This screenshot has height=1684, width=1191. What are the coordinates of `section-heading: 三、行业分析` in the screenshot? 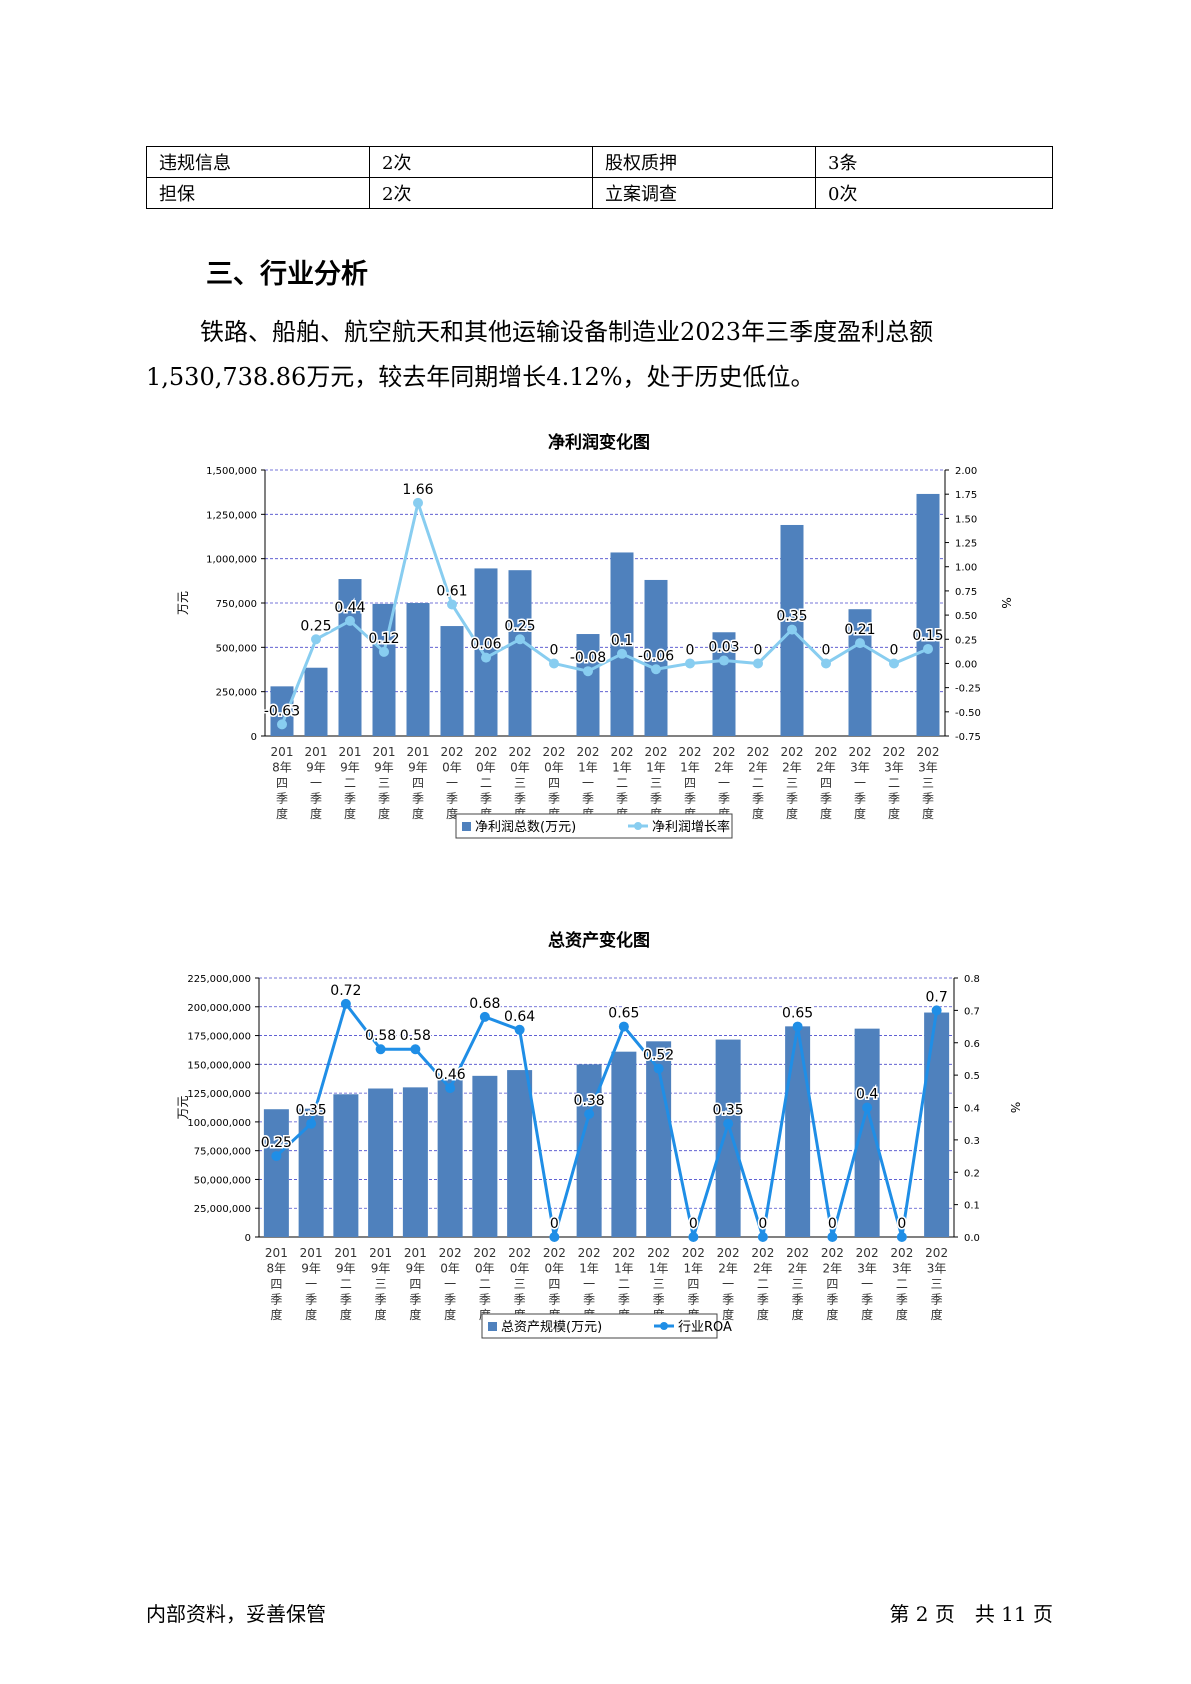 It's located at (287, 274).